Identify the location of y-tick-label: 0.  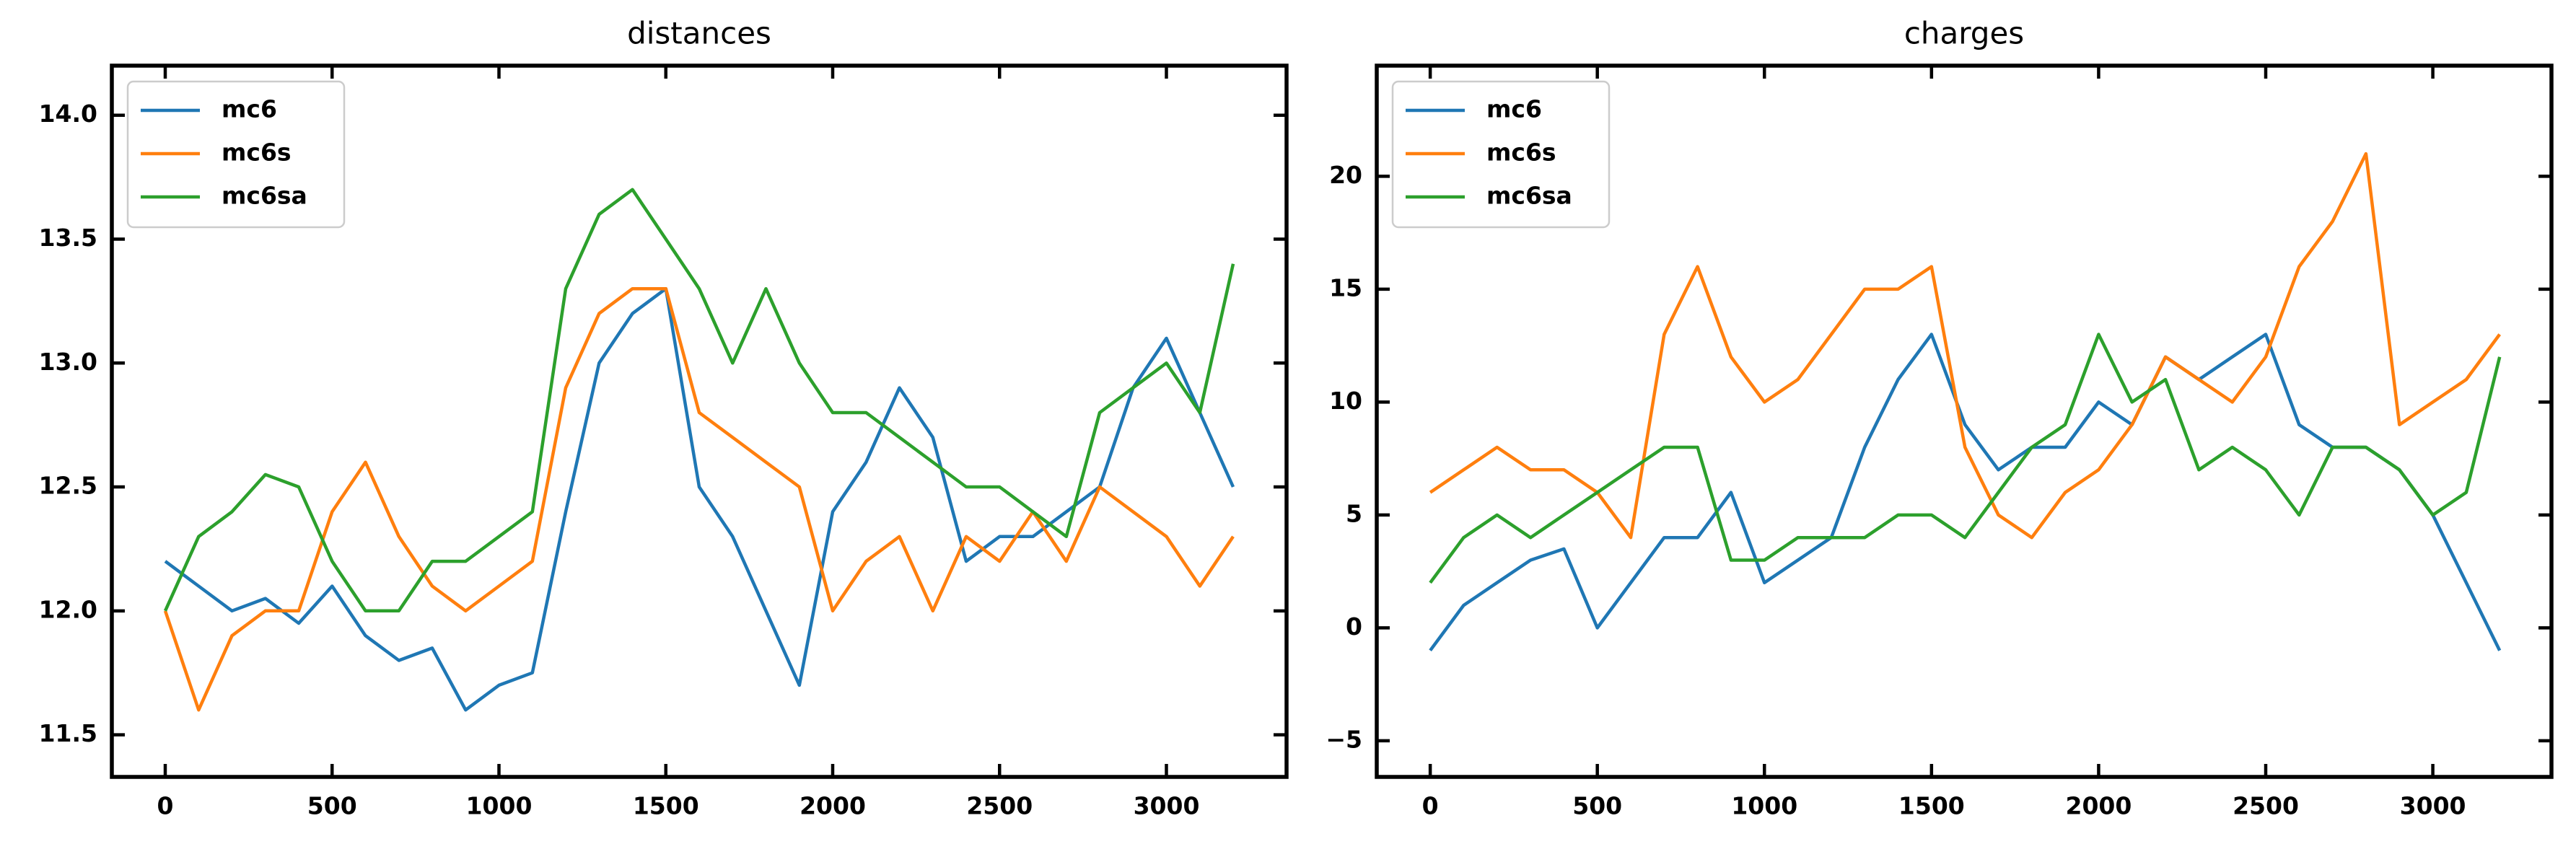
(1354, 626).